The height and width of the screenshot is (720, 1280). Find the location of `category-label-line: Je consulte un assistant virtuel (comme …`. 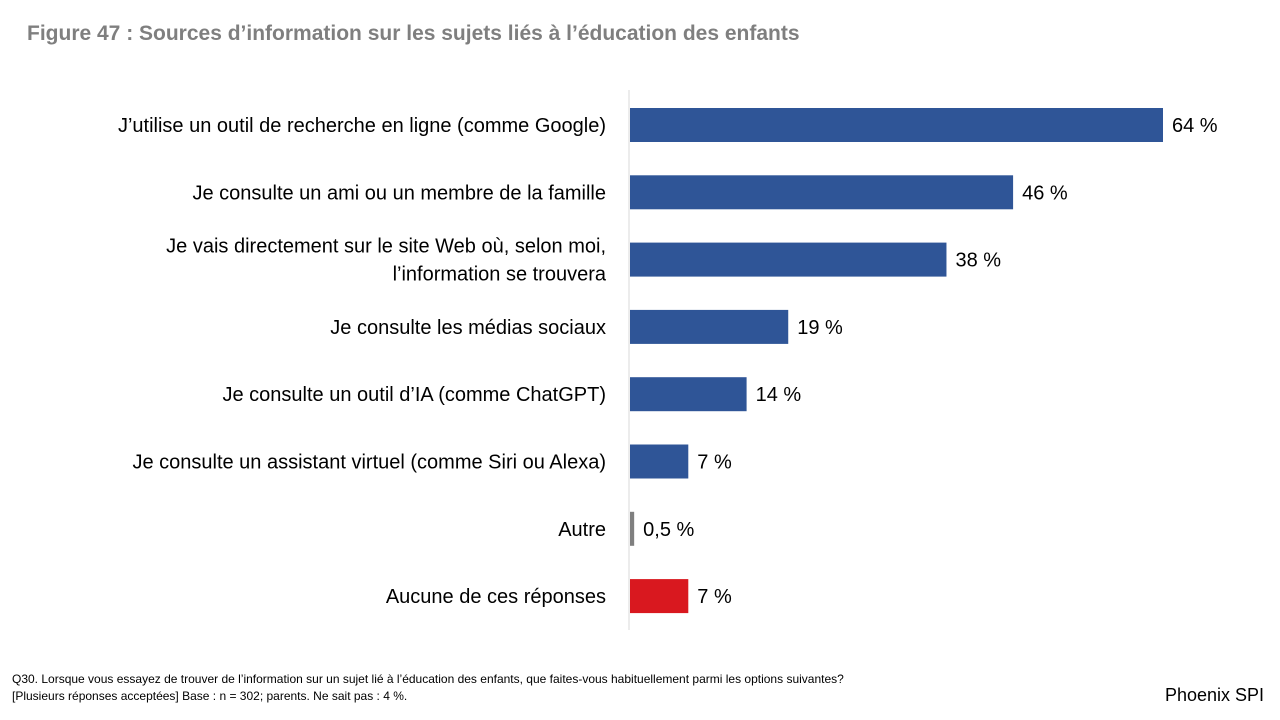

category-label-line: Je consulte un assistant virtuel (comme … is located at coordinates (369, 463).